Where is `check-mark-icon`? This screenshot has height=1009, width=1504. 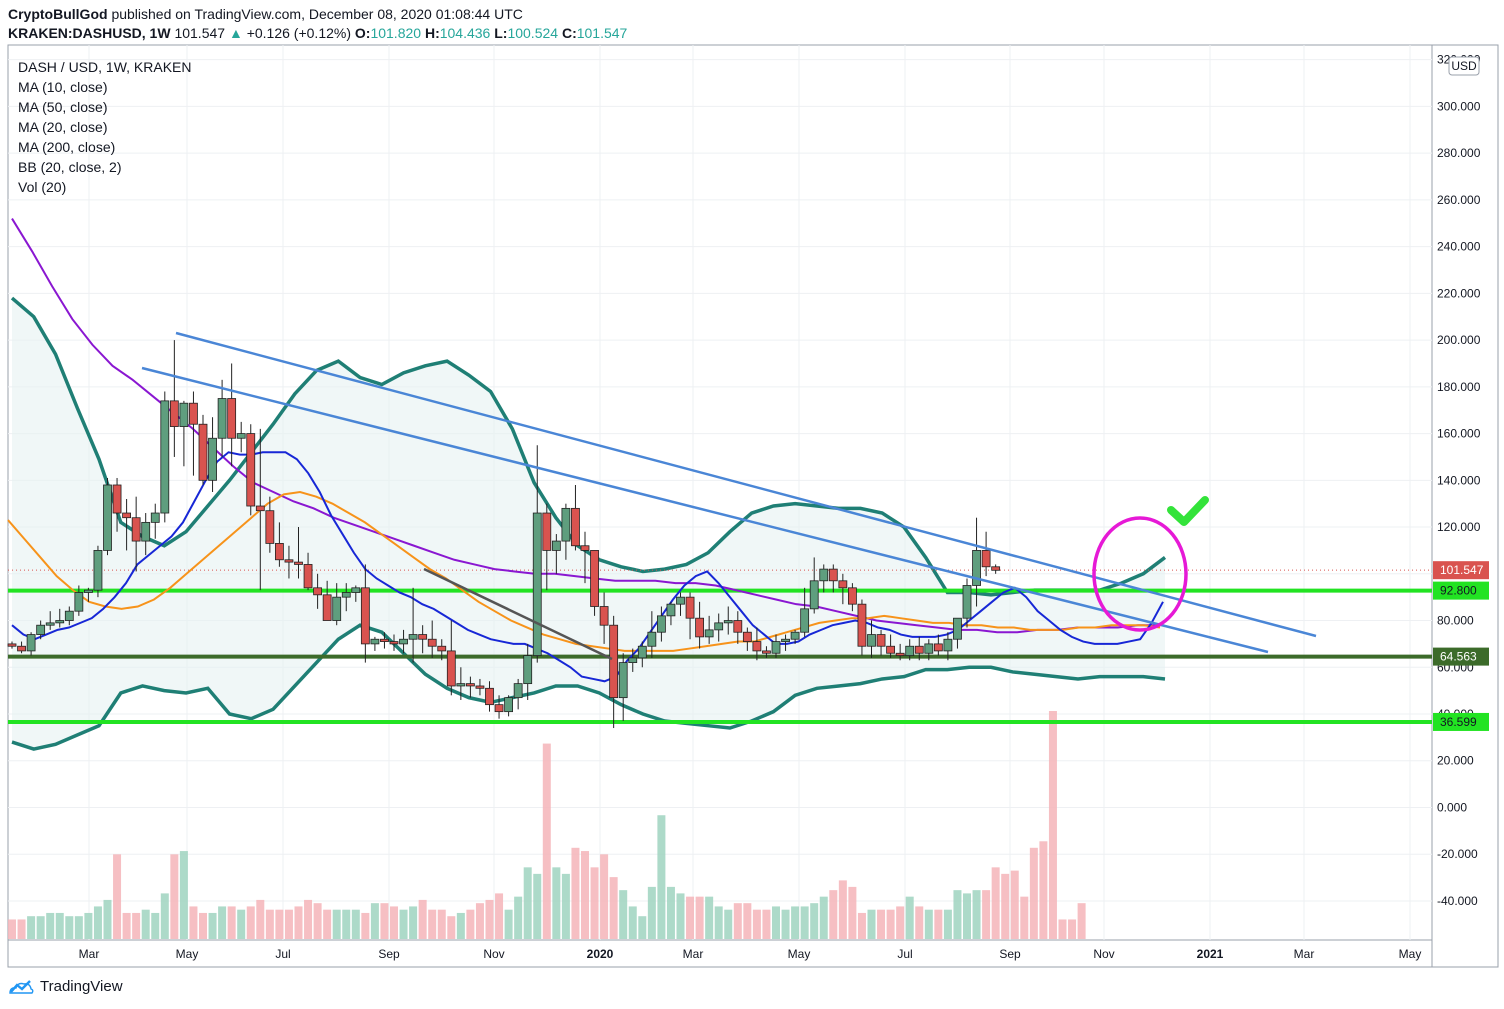 check-mark-icon is located at coordinates (1188, 511).